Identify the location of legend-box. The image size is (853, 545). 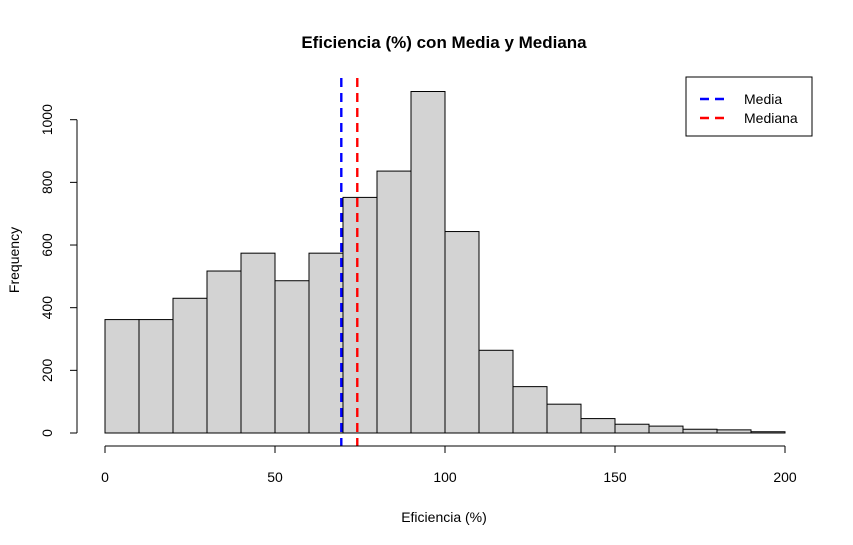
(749, 106).